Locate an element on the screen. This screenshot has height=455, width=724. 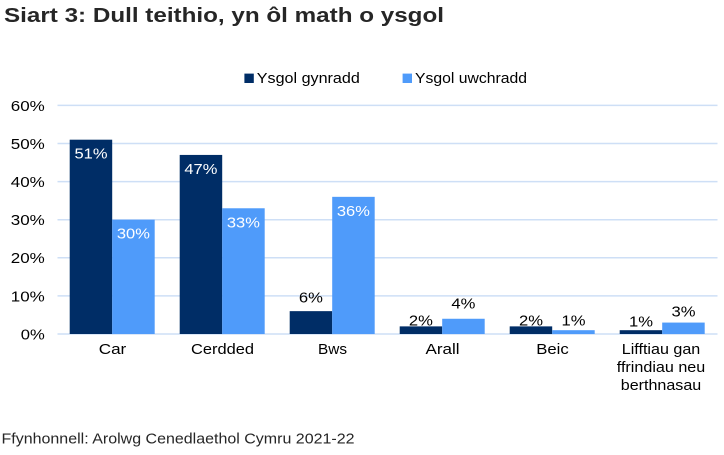
svg-text: Ysgol gynradd is located at coordinates (308, 79).